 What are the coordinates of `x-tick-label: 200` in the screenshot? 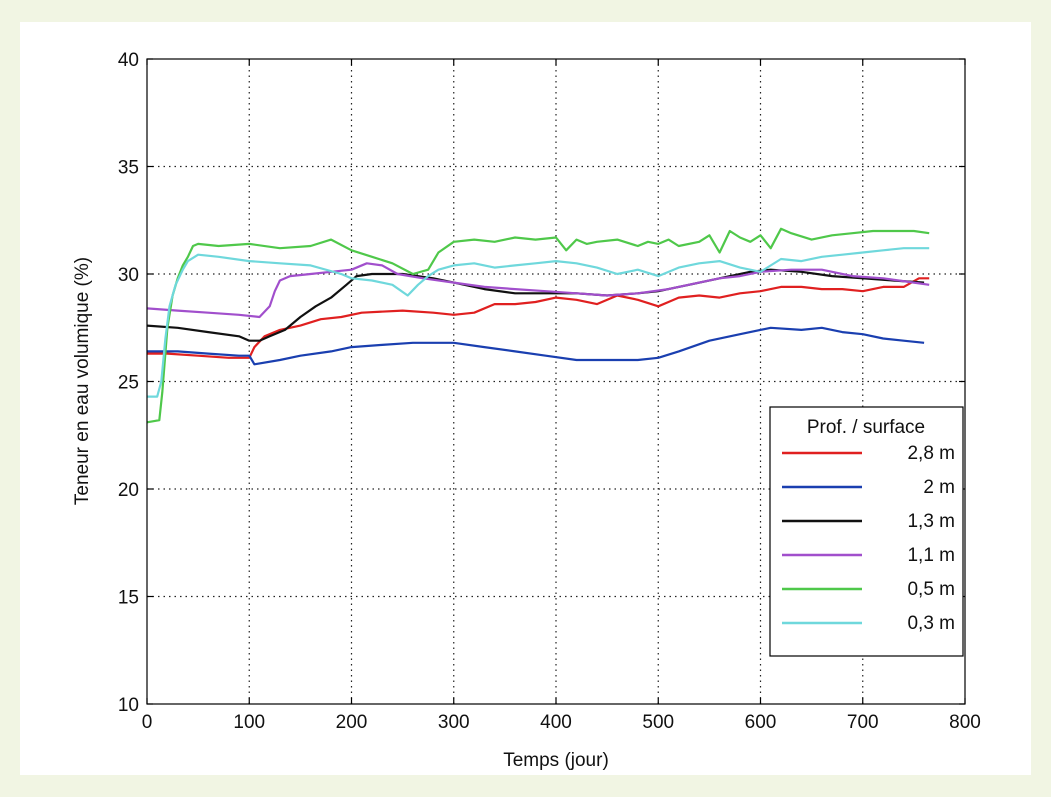 It's located at (352, 722).